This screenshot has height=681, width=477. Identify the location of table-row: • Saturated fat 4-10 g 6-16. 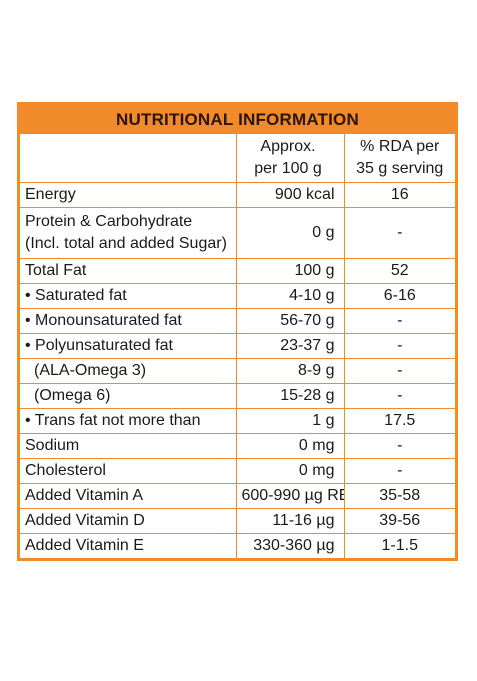
(237, 296).